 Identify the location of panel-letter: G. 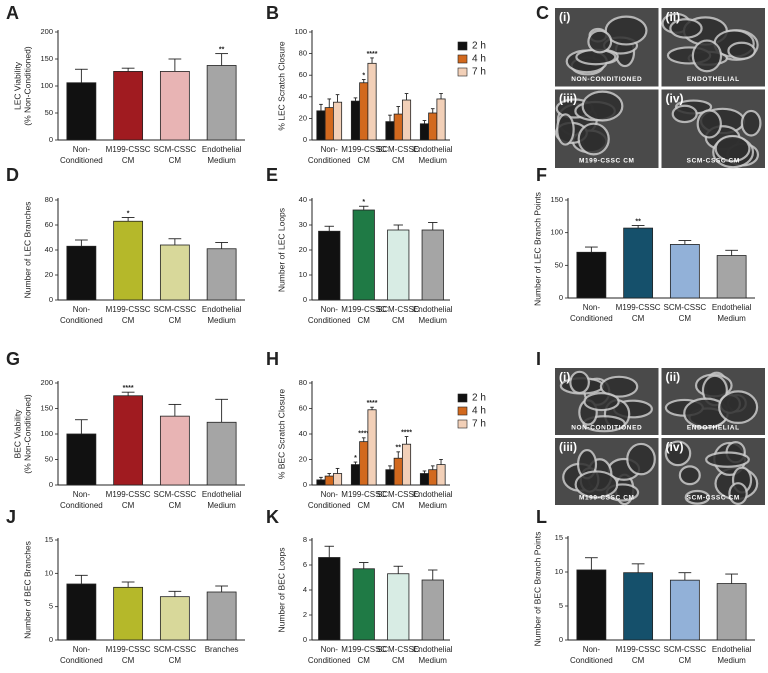
(13, 359).